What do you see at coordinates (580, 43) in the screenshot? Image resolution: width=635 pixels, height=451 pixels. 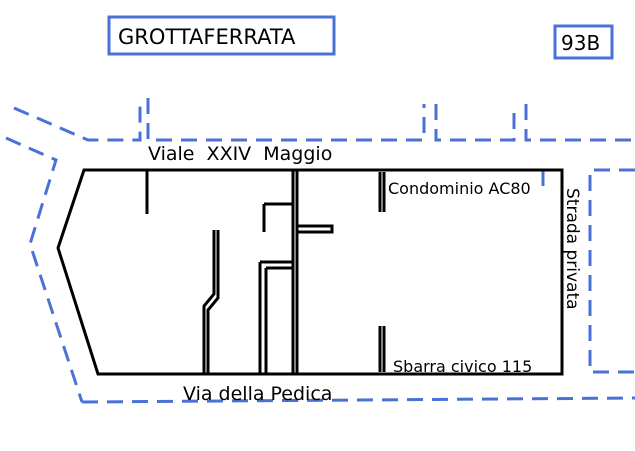 I see `sheet-number: 93B` at bounding box center [580, 43].